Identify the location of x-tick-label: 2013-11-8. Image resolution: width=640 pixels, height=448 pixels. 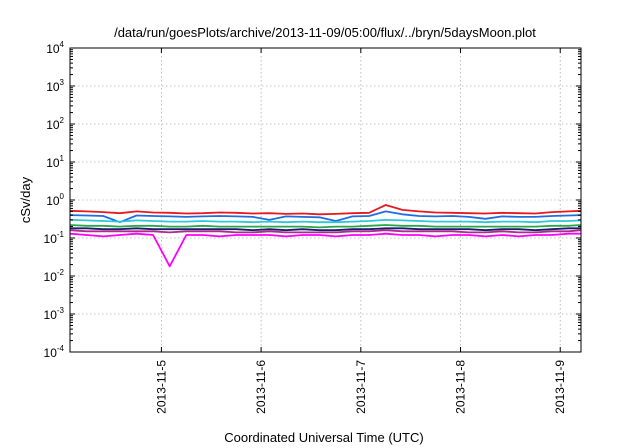
(461, 387).